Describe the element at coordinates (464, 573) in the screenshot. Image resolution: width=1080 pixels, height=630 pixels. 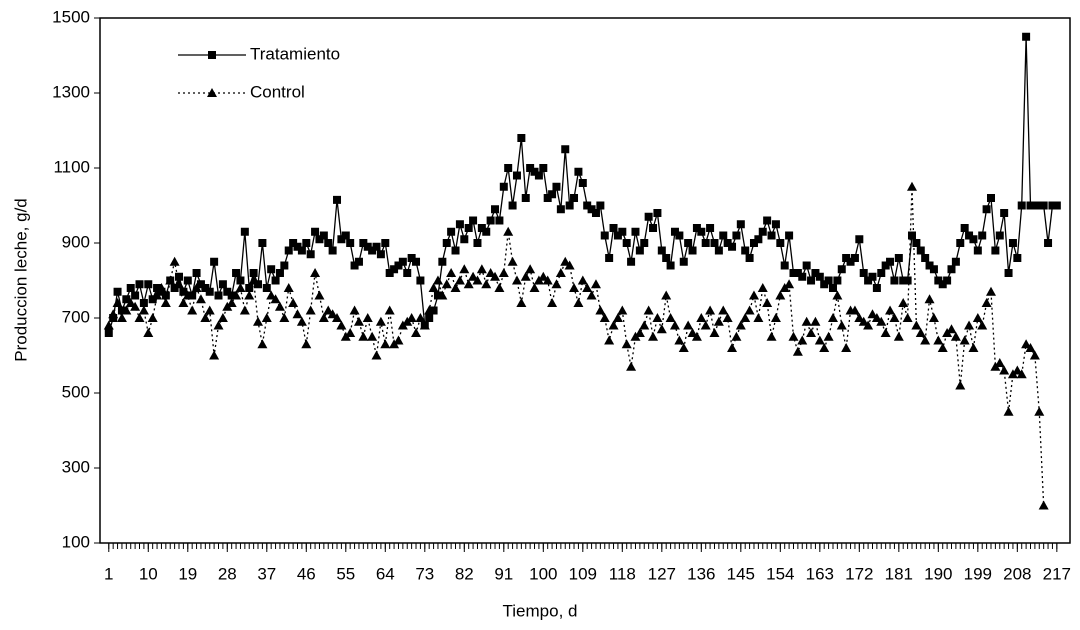
I see `x-tick-label: 82` at that location.